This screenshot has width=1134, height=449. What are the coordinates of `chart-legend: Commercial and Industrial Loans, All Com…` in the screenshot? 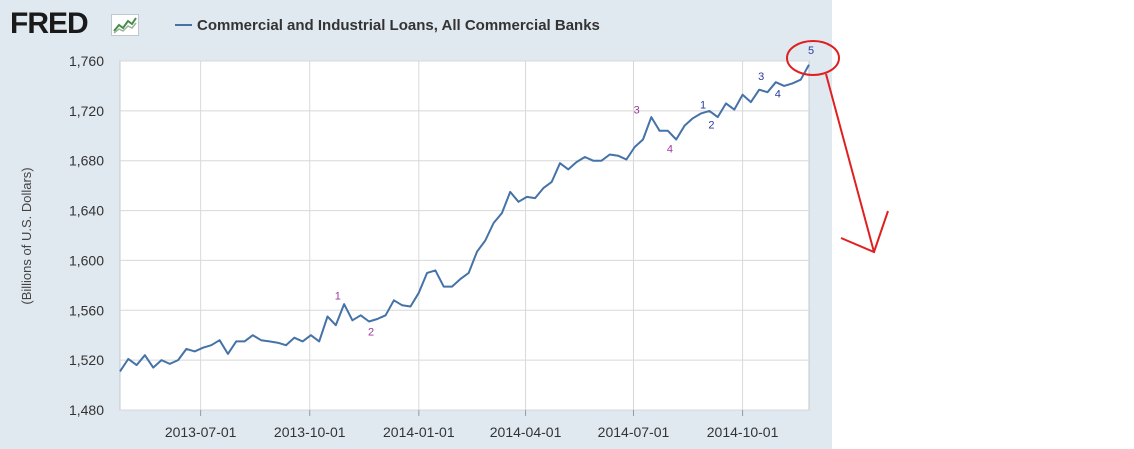 It's located at (387, 25).